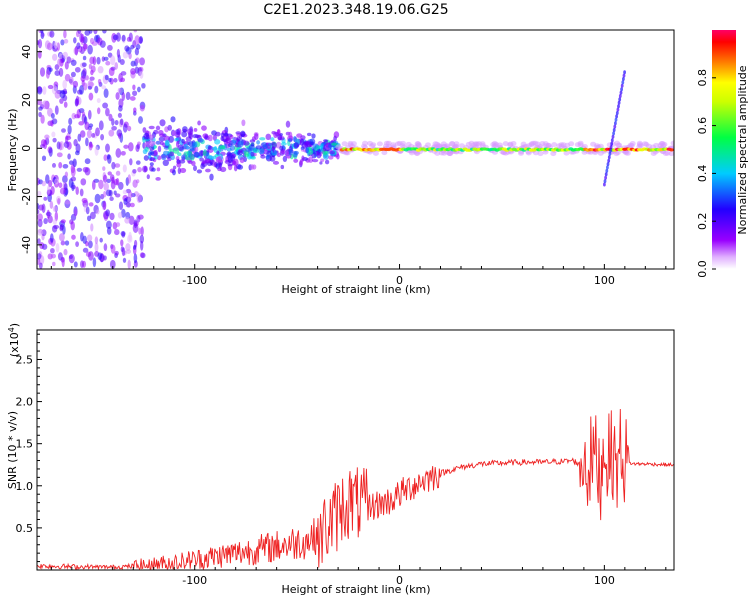 This screenshot has height=600, width=750. I want to click on colorbar-tick-label: 0.4, so click(702, 174).